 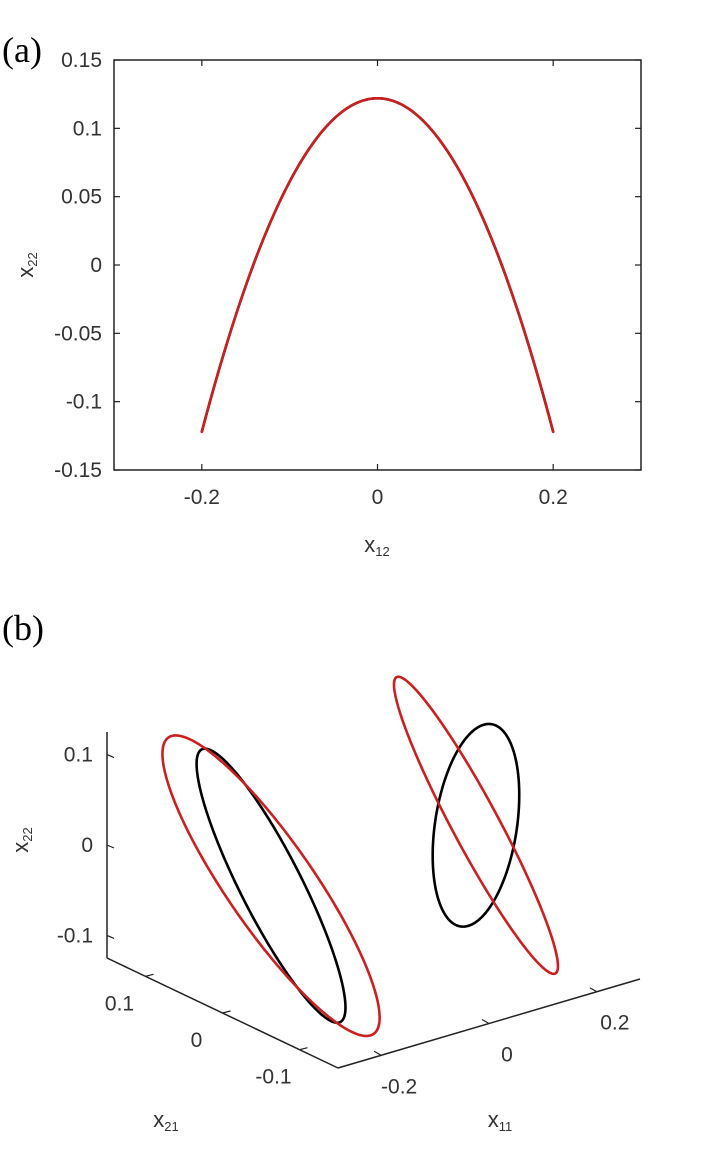 What do you see at coordinates (21, 839) in the screenshot?
I see `panel-b-zlabel: x22` at bounding box center [21, 839].